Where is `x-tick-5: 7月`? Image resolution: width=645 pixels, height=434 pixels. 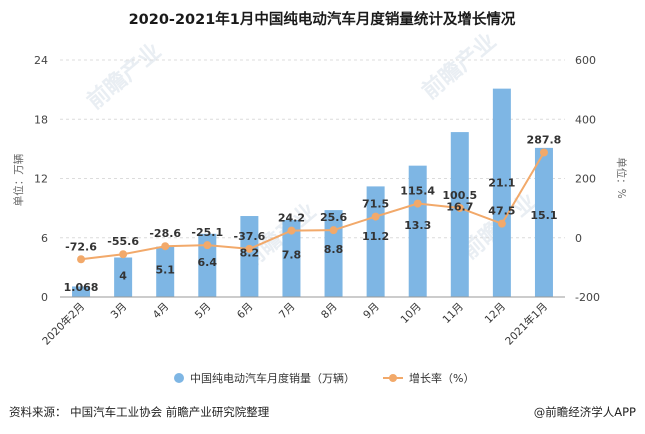 x-tick-5: 7月 is located at coordinates (287, 311).